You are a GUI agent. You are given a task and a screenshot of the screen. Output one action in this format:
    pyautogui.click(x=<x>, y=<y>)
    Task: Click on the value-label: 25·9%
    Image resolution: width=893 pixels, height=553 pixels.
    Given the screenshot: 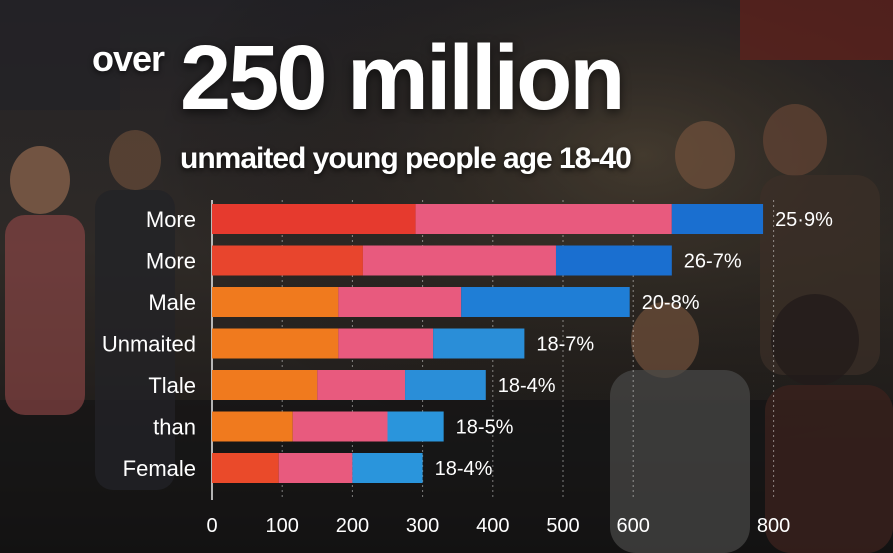 What is the action you would take?
    pyautogui.click(x=804, y=220)
    